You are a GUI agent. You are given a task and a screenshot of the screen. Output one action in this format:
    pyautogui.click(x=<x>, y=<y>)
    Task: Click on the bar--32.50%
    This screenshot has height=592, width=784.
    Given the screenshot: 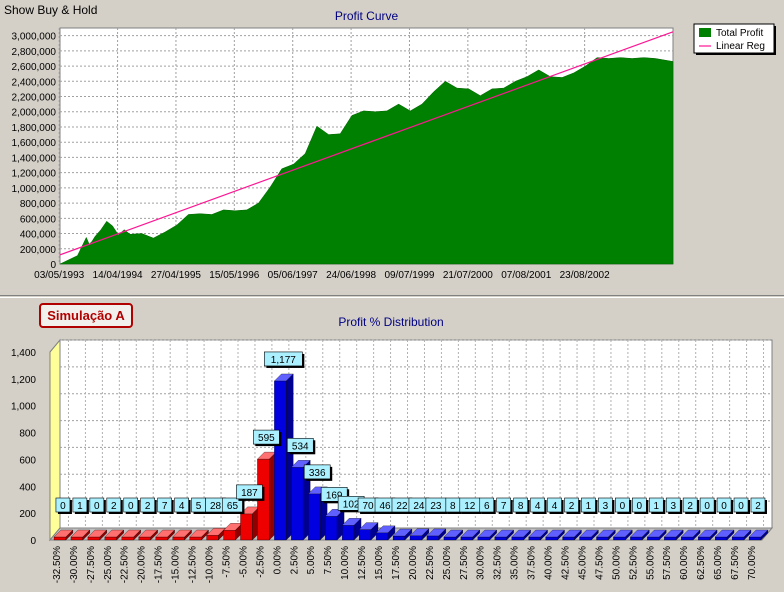 What is the action you would take?
    pyautogui.click(x=63, y=535)
    